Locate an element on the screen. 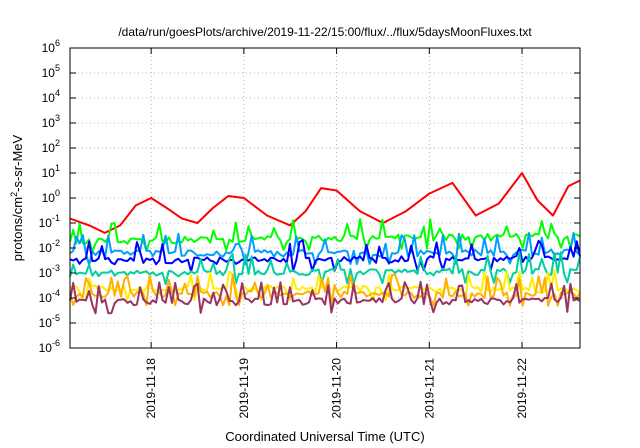  y-tick-label: 10⁻⁴ is located at coordinates (49, 296).